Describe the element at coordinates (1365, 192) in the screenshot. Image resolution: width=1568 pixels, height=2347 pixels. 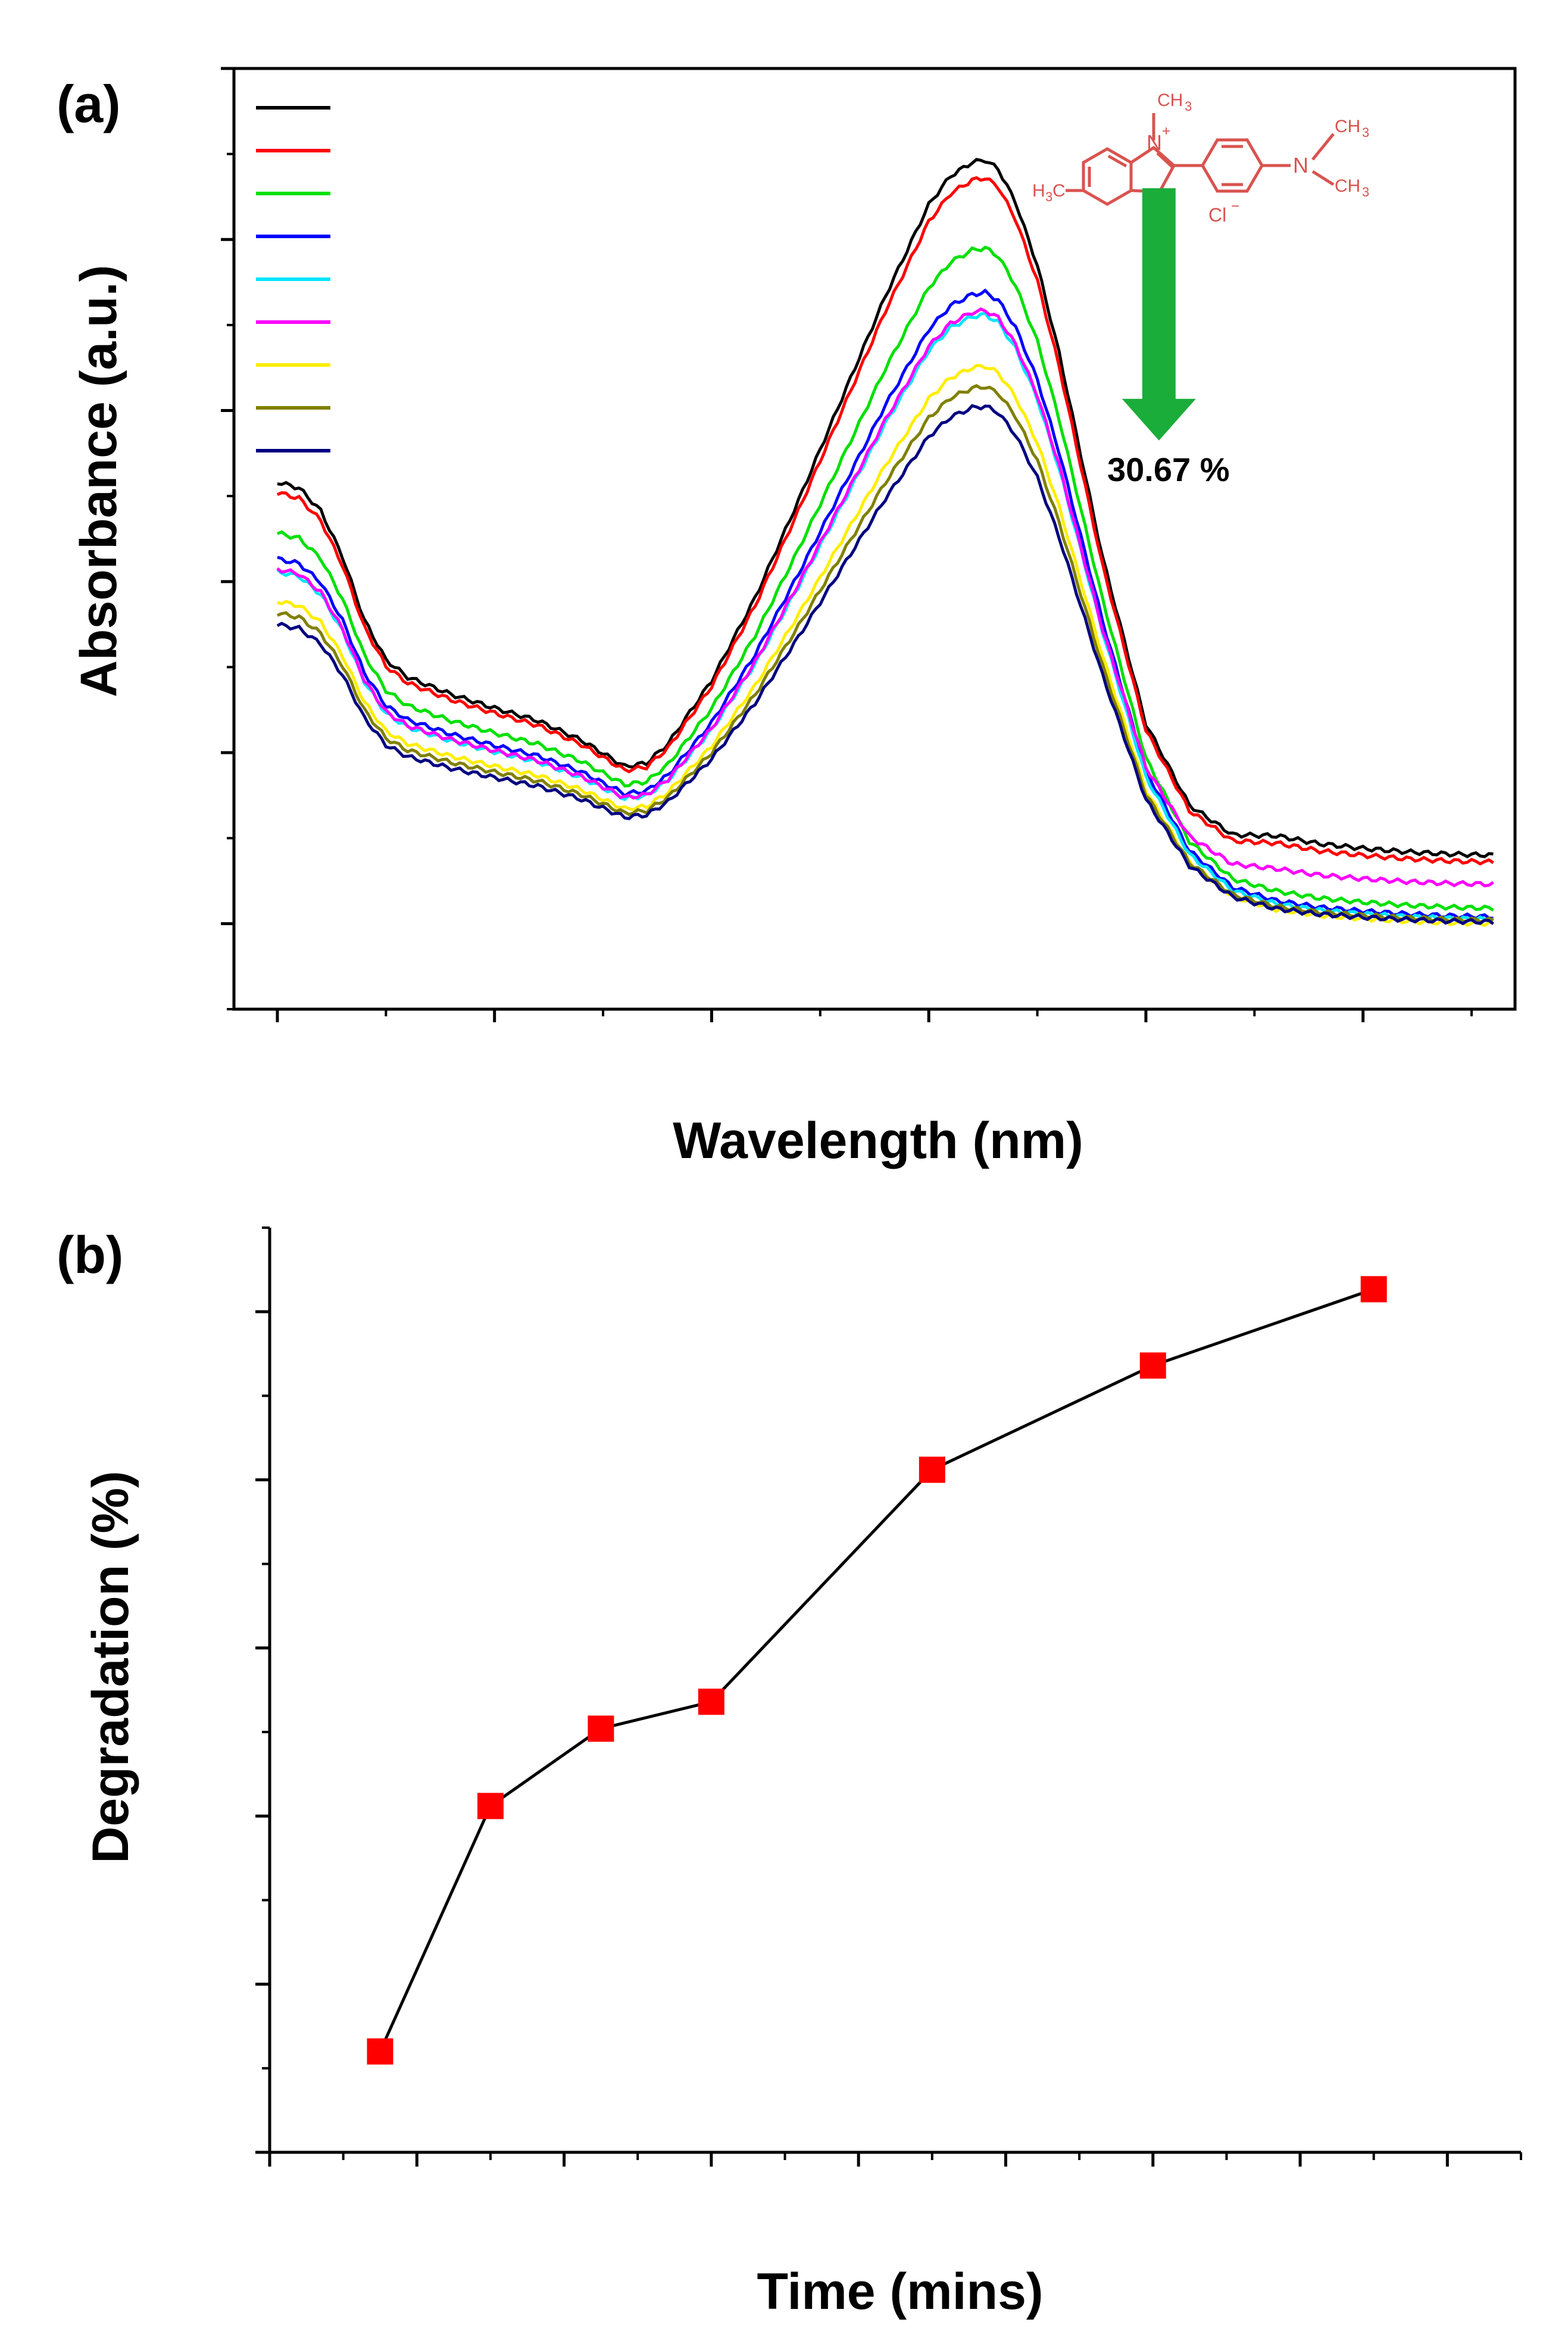
I see `structure-amine-methyl-2-sub: 3` at that location.